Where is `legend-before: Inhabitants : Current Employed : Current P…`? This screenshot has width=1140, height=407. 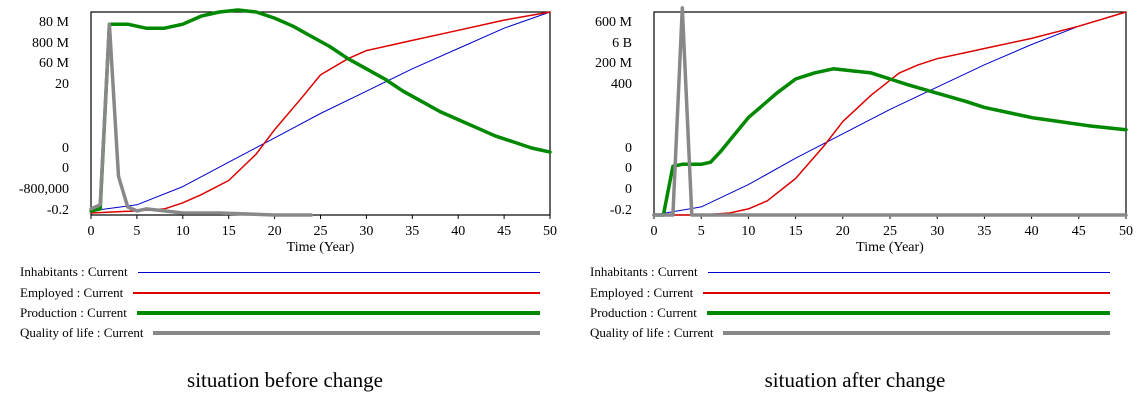
legend-before: Inhabitants : Current Employed : Current P… is located at coordinates (280, 307).